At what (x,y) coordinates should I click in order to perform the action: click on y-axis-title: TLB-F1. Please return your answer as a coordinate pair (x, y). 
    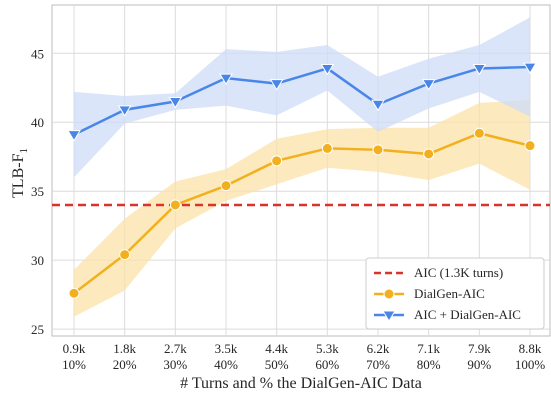
    Looking at the image, I should click on (20, 173).